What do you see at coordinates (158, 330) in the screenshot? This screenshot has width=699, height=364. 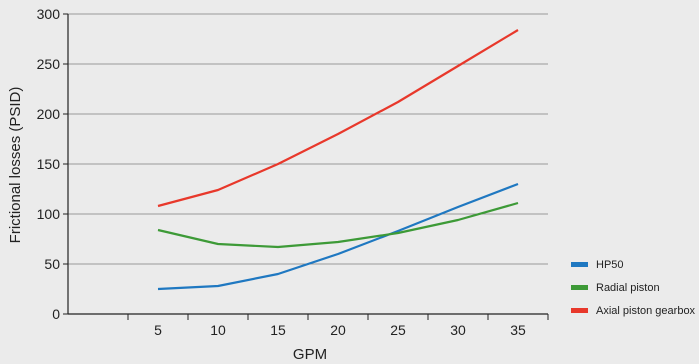 I see `x-tick-label: 5` at bounding box center [158, 330].